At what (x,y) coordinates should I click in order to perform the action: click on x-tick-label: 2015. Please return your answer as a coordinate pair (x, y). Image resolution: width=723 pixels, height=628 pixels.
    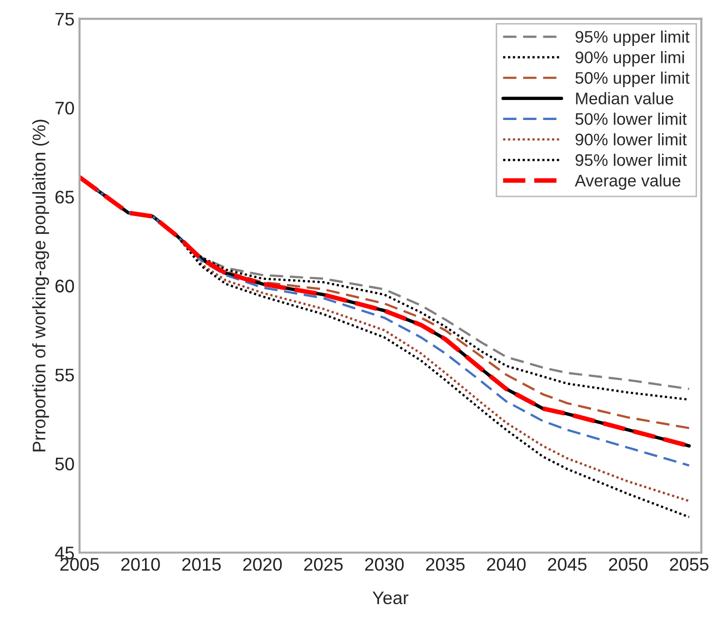
    Looking at the image, I should click on (201, 564).